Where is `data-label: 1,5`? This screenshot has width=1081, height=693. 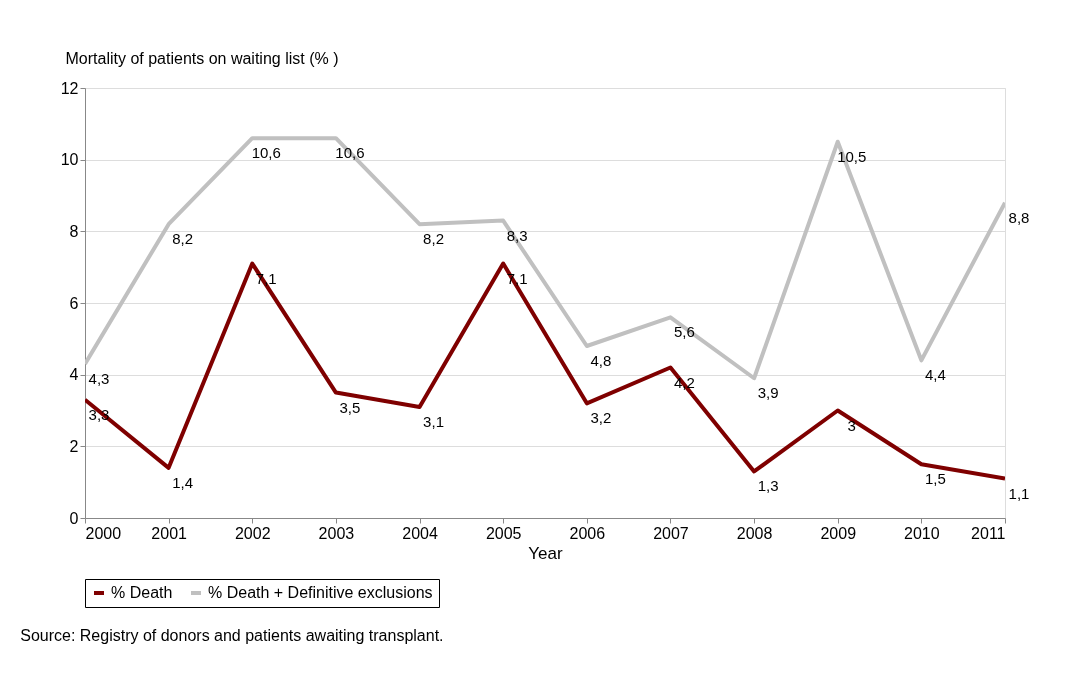 data-label: 1,5 is located at coordinates (935, 479).